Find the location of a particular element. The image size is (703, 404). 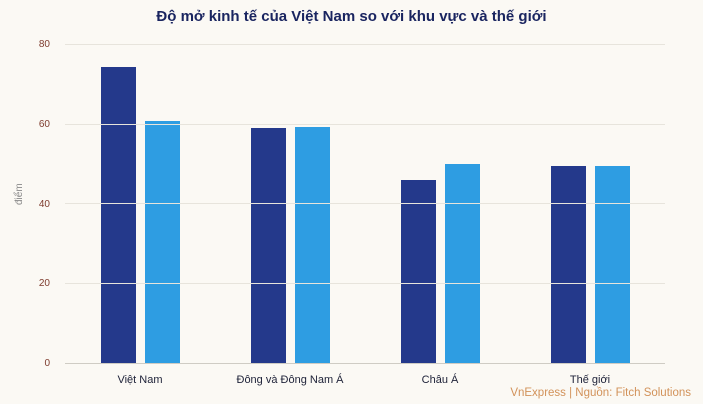

x-tick-label: Việt Nam is located at coordinates (140, 380).